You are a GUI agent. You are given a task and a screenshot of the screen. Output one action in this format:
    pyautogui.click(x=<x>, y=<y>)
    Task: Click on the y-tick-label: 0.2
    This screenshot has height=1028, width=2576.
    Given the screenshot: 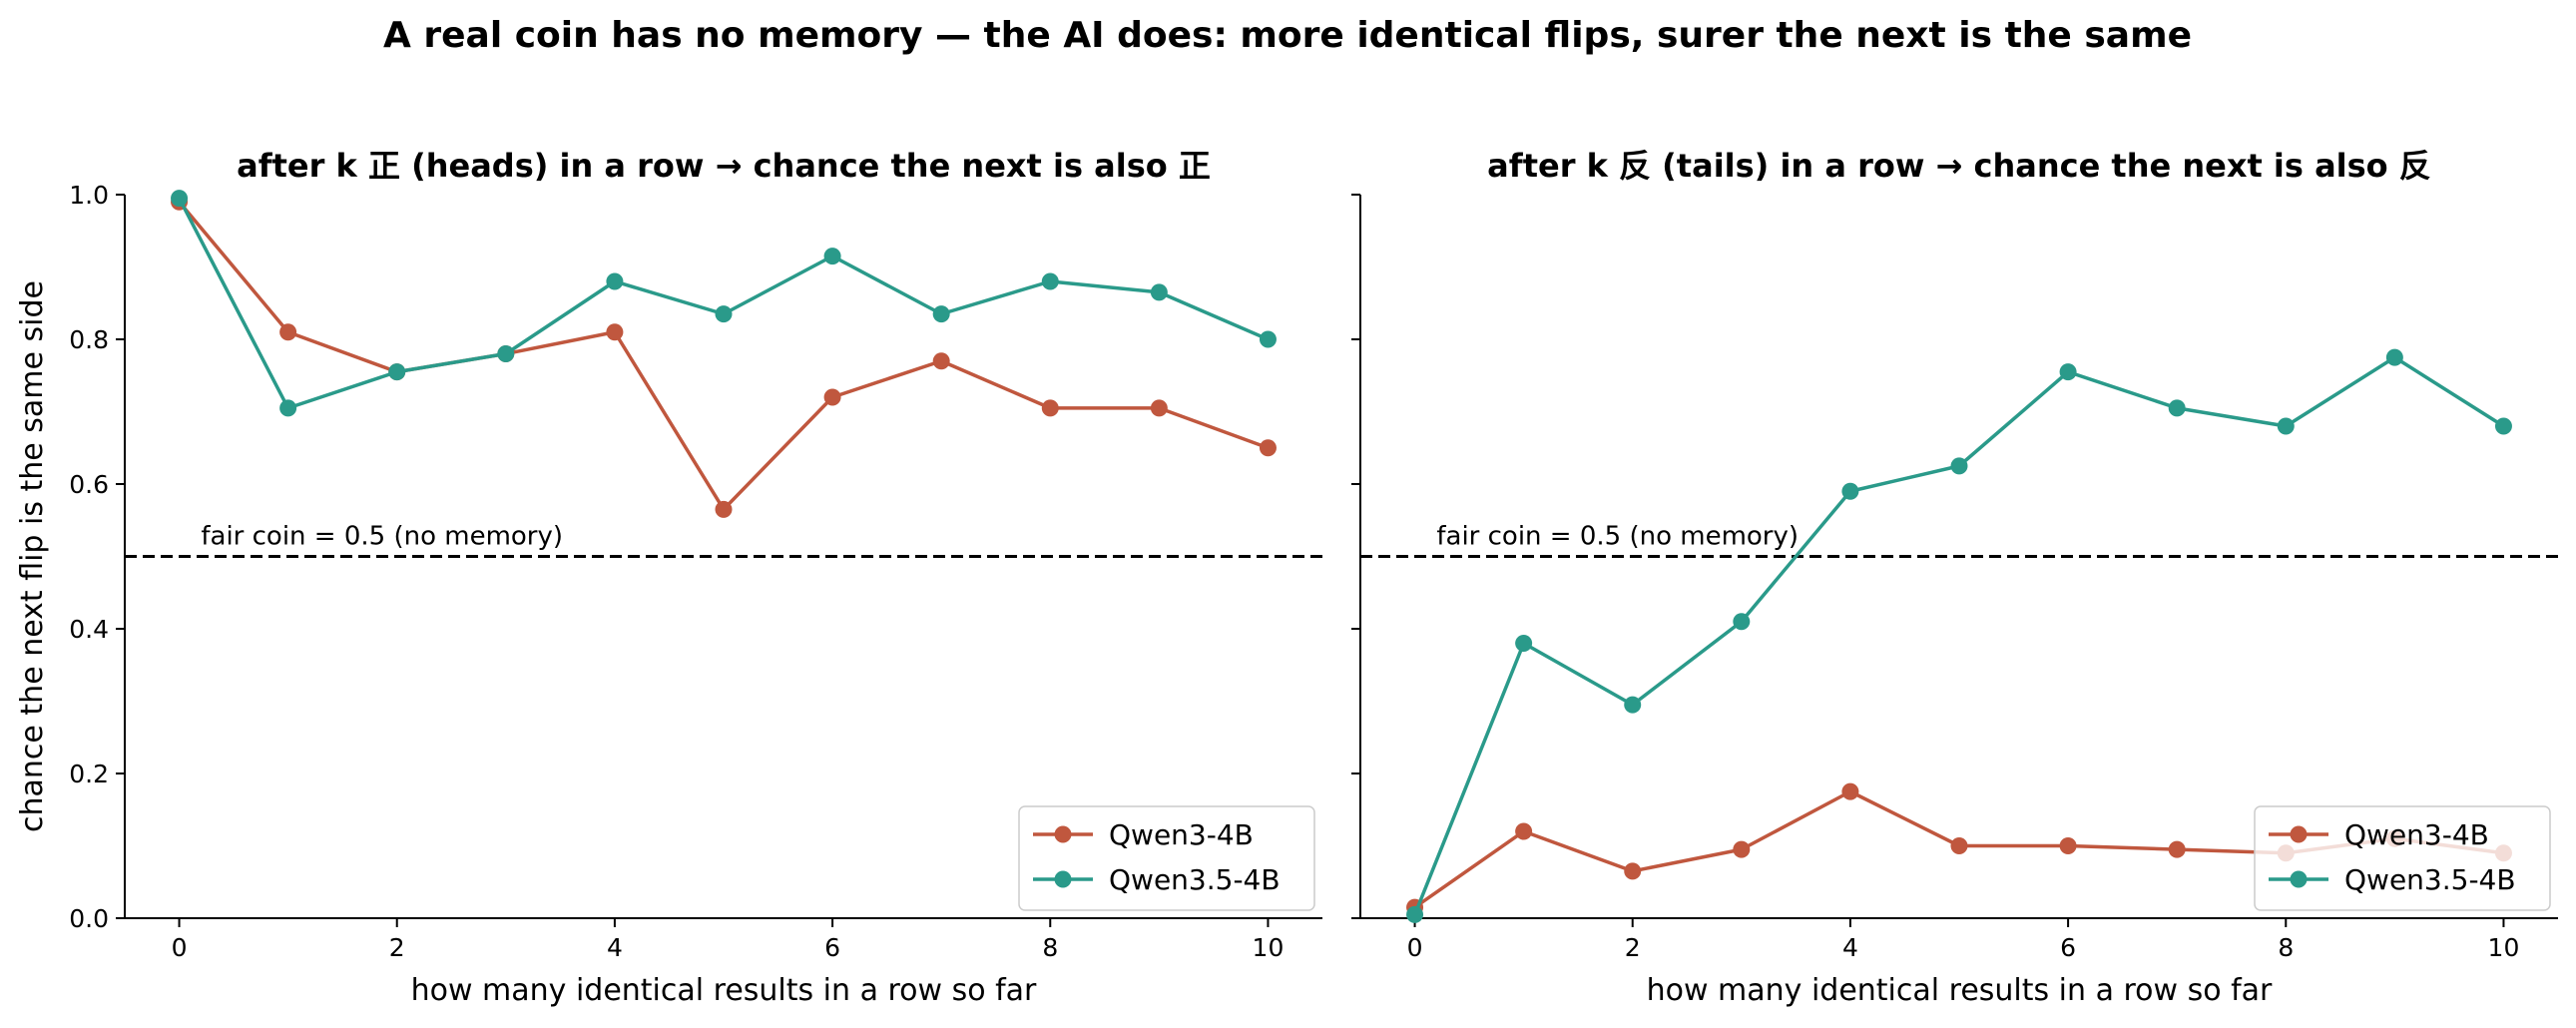 What is the action you would take?
    pyautogui.click(x=89, y=774)
    